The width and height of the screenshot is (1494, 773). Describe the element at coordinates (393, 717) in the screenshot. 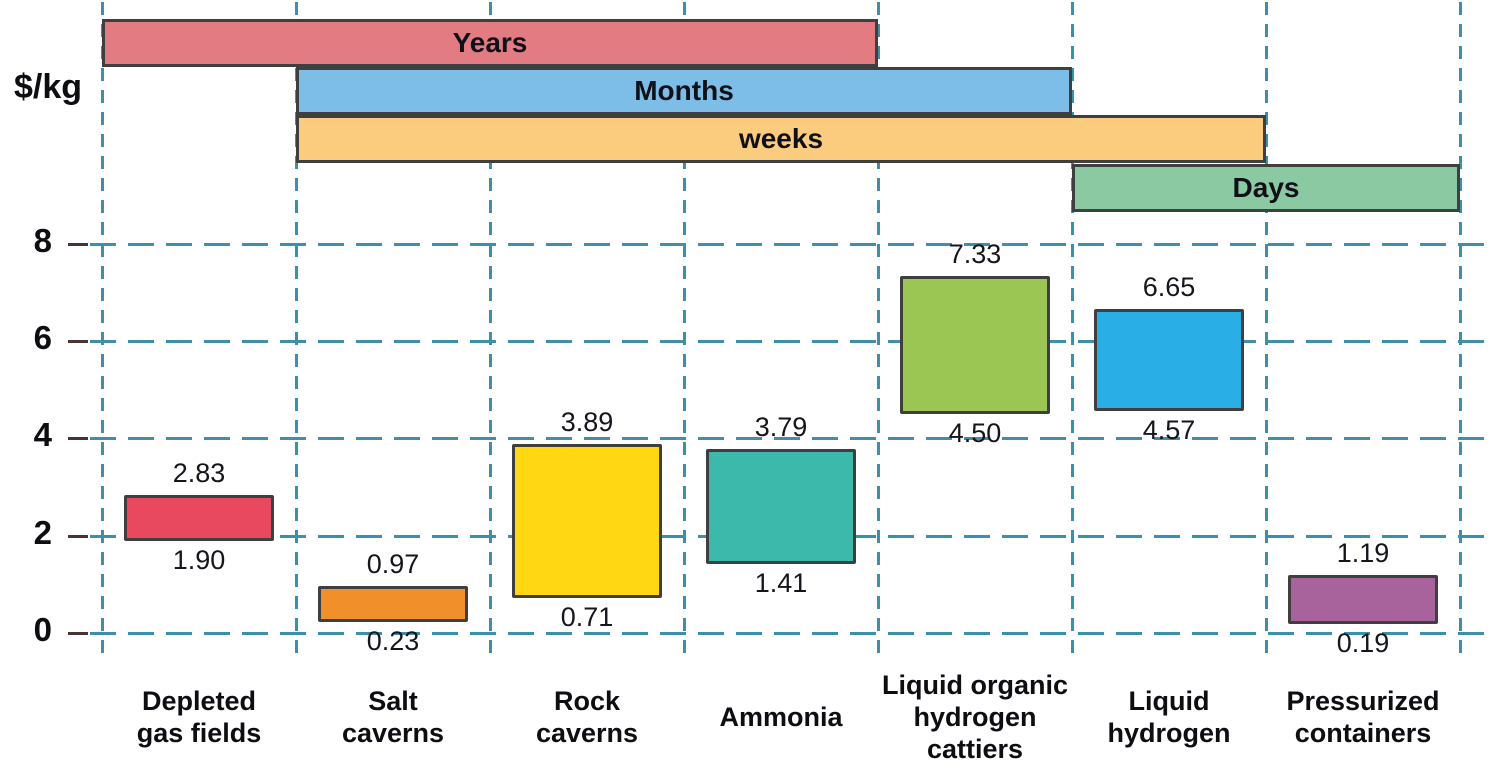

I see `category-label-salt-caverns: Salt caverns` at that location.